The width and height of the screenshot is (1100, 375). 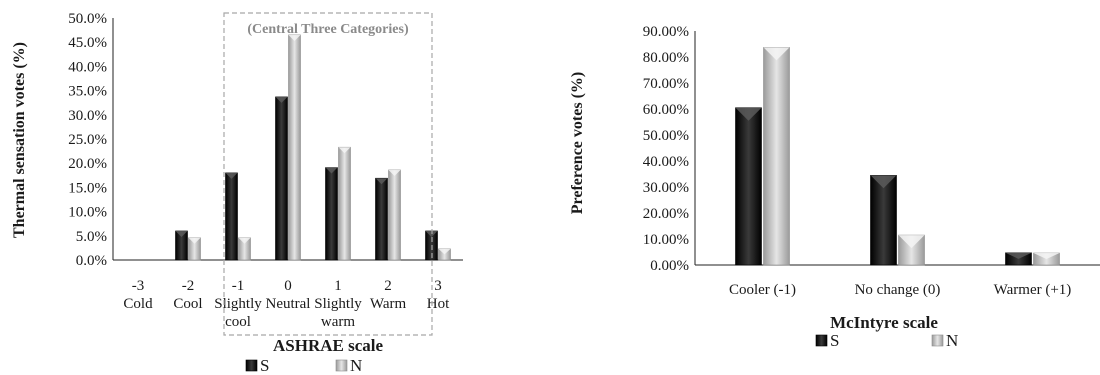 I want to click on x-category-label: 3, so click(x=438, y=286).